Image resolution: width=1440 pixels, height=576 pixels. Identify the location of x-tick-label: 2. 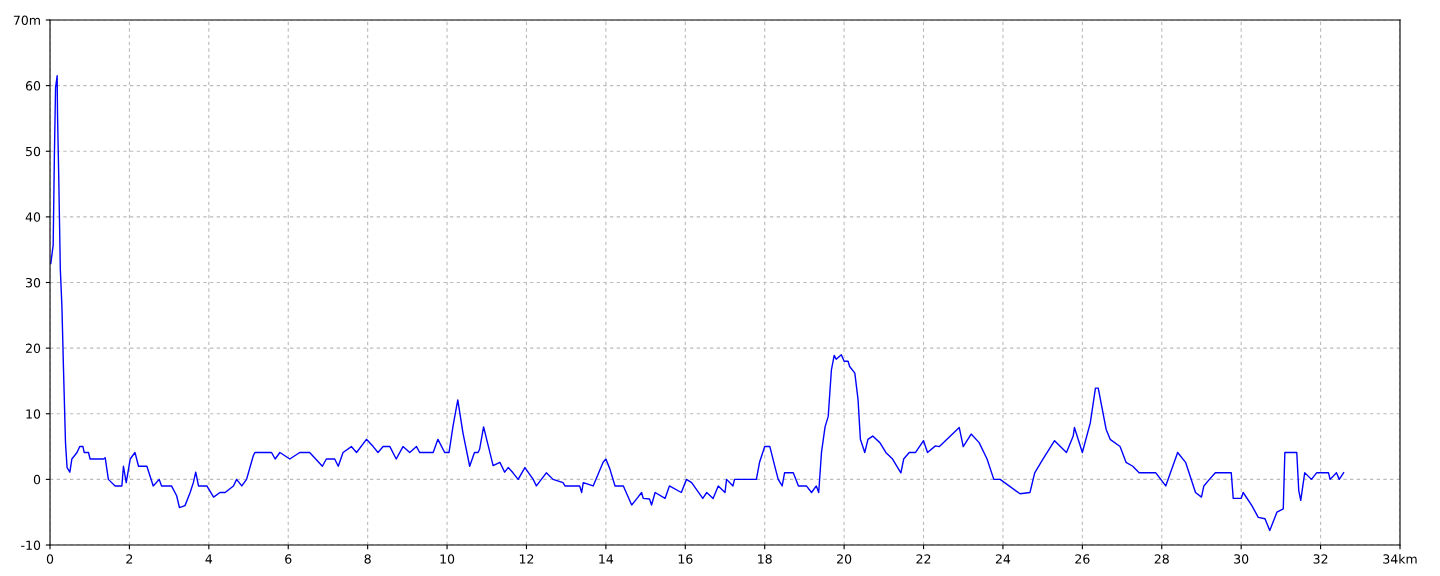
(129, 559).